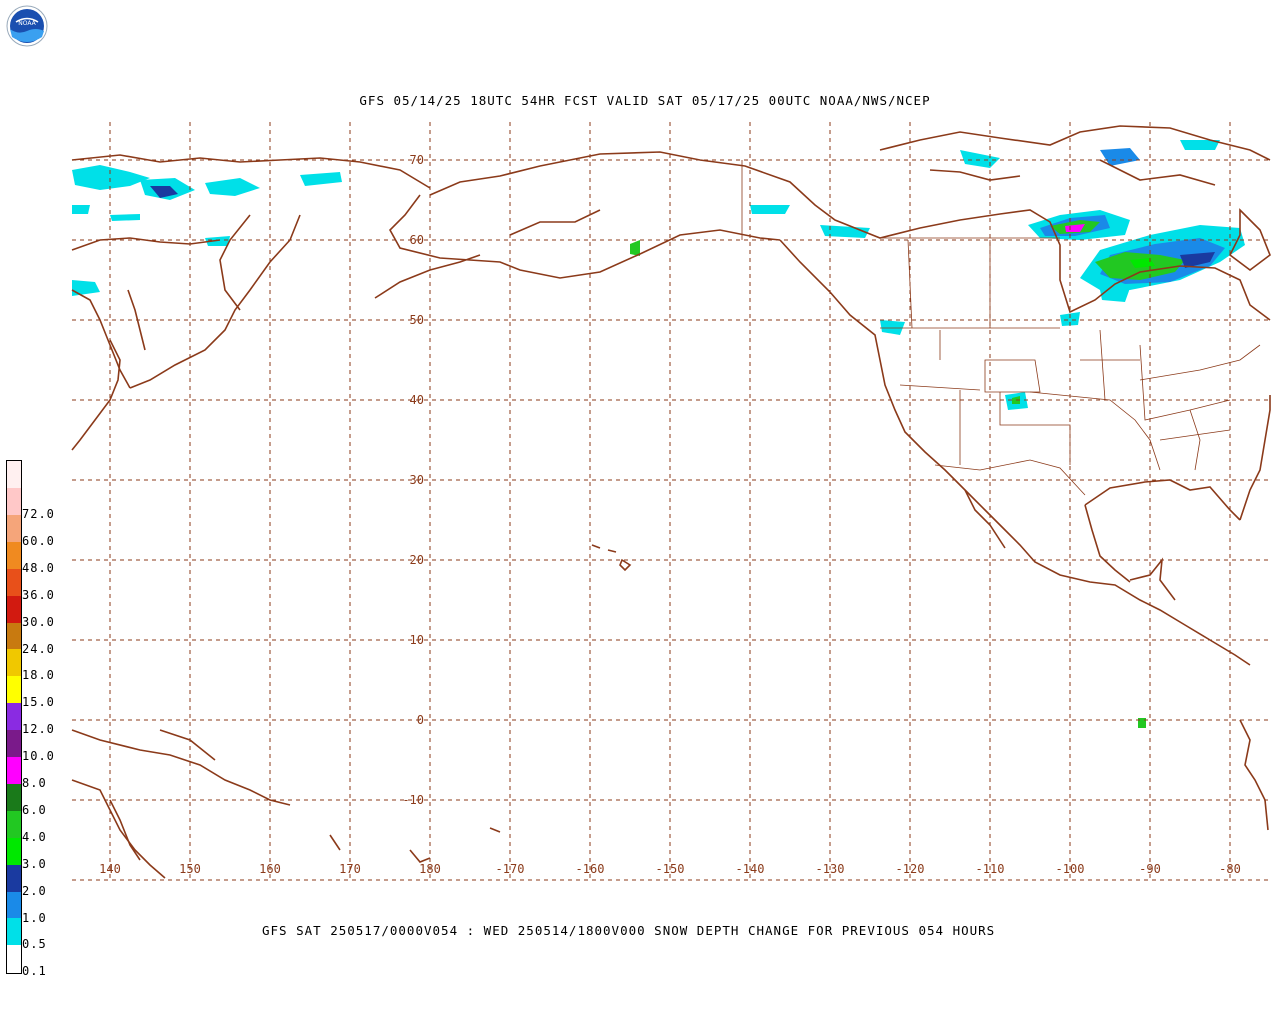 This screenshot has height=1024, width=1280. What do you see at coordinates (1001, 328) in the screenshot?
I see `political-borders` at bounding box center [1001, 328].